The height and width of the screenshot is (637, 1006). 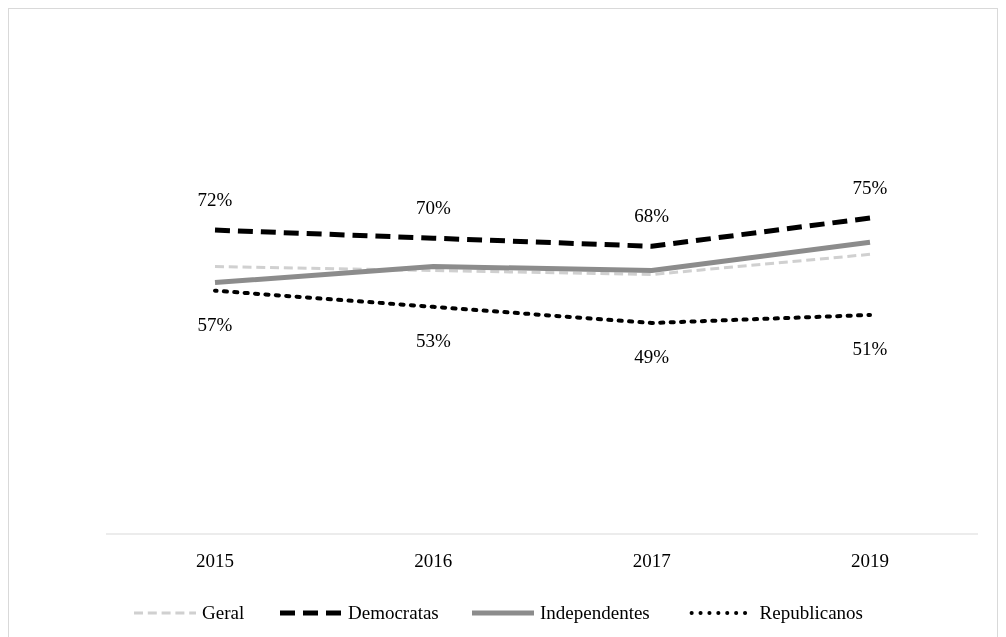 What do you see at coordinates (433, 560) in the screenshot?
I see `x-tick-label: 2016` at bounding box center [433, 560].